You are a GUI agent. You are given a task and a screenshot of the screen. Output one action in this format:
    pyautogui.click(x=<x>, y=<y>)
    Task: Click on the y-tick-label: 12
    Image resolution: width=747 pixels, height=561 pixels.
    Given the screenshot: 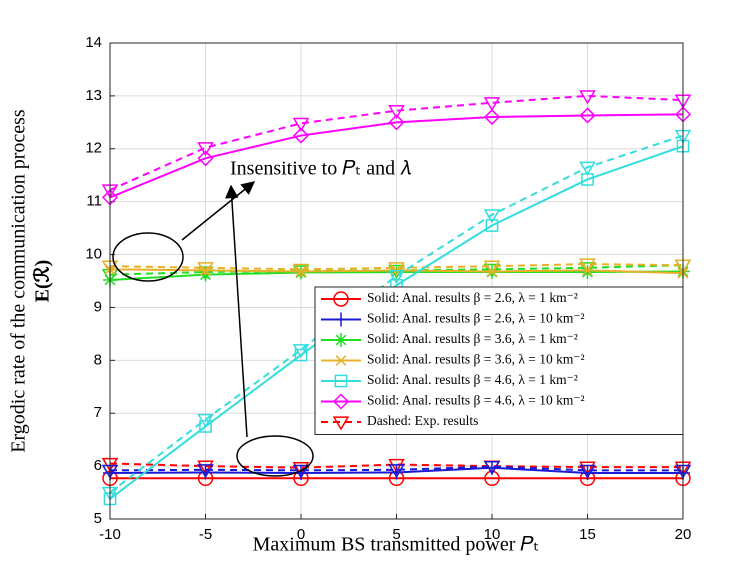 What is the action you would take?
    pyautogui.click(x=93, y=148)
    